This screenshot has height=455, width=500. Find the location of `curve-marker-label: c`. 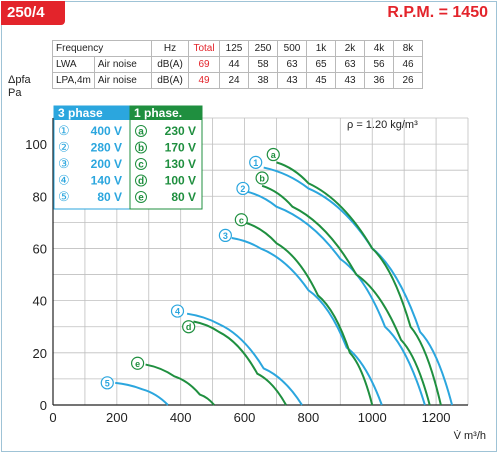

curve-marker-label: c is located at coordinates (241, 220).